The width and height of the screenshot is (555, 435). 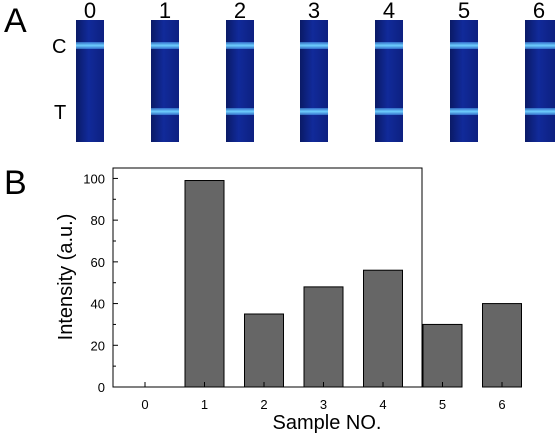 What do you see at coordinates (60, 113) in the screenshot?
I see `test-line-label: T` at bounding box center [60, 113].